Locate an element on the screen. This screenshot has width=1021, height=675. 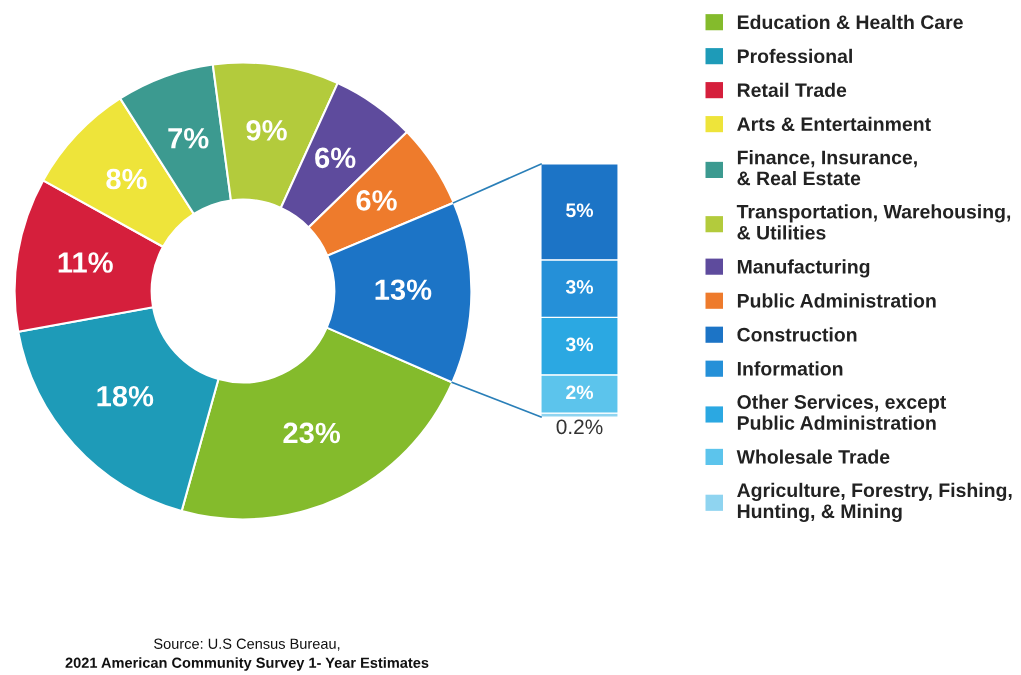
legend-label: Wholesale Trade is located at coordinates (813, 456).